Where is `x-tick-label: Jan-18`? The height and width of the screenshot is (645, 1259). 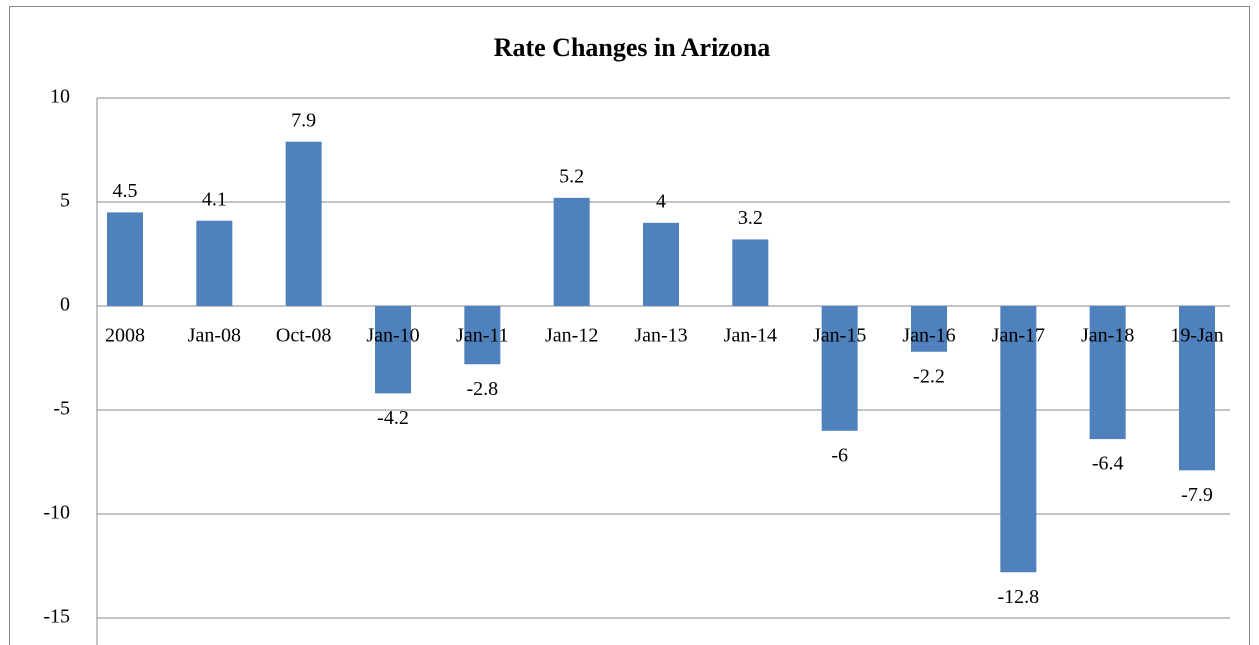
x-tick-label: Jan-18 is located at coordinates (1107, 336).